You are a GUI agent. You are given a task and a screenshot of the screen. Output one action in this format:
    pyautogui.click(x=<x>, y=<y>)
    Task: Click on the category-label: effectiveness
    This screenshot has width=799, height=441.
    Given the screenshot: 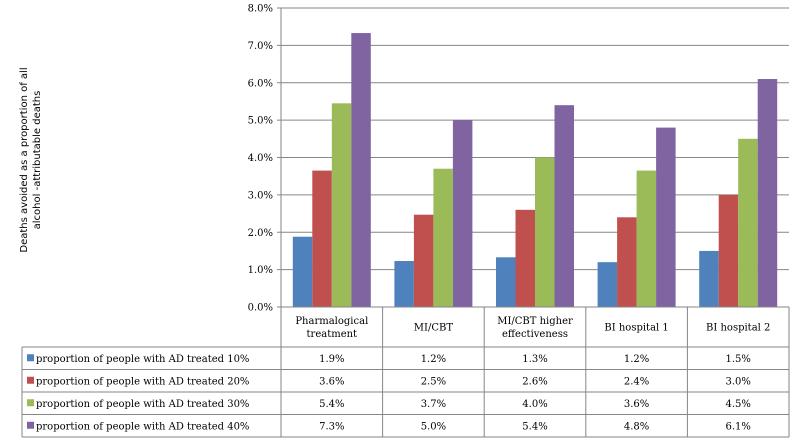 What is the action you would take?
    pyautogui.click(x=535, y=334)
    